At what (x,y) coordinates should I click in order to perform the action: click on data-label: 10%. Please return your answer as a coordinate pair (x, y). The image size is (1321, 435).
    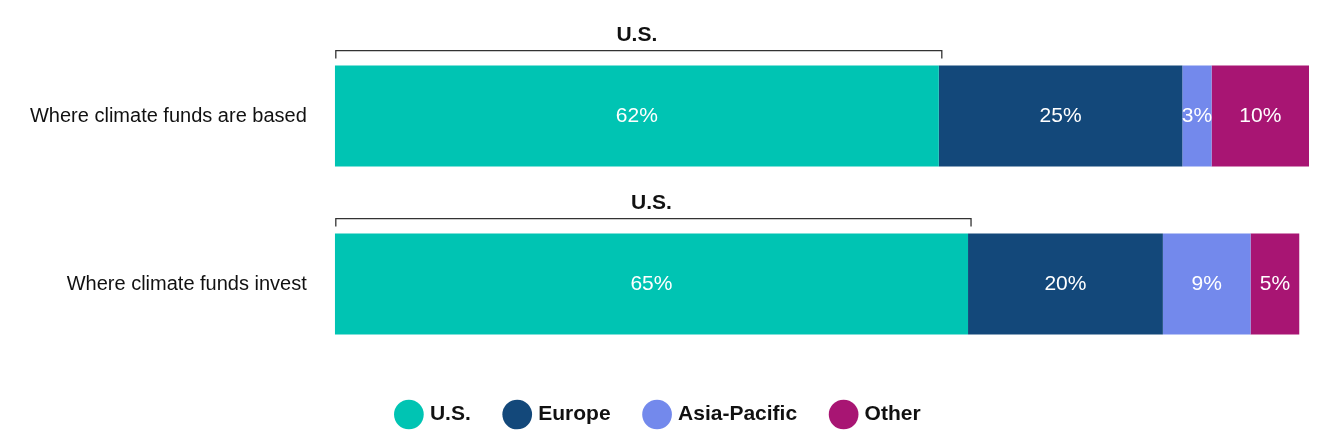
    Looking at the image, I should click on (1260, 114).